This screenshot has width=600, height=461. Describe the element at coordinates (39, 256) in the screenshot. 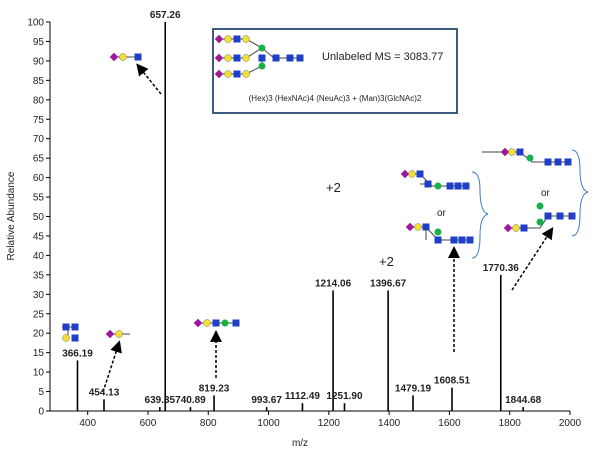

I see `y-tick-label: 40` at that location.